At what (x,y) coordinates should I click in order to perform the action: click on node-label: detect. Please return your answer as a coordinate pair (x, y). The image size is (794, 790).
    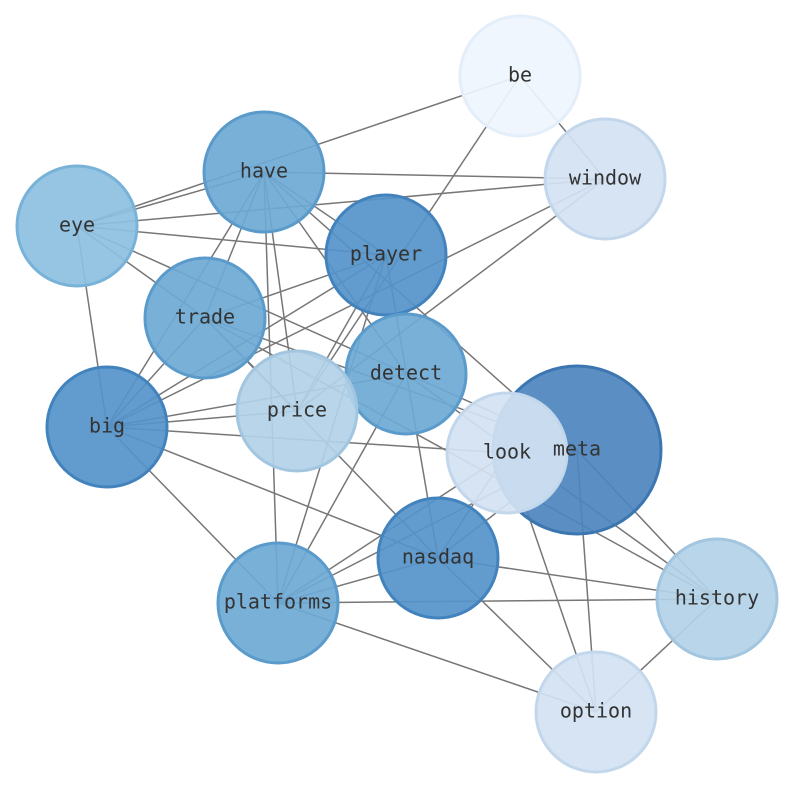
    Looking at the image, I should click on (406, 373).